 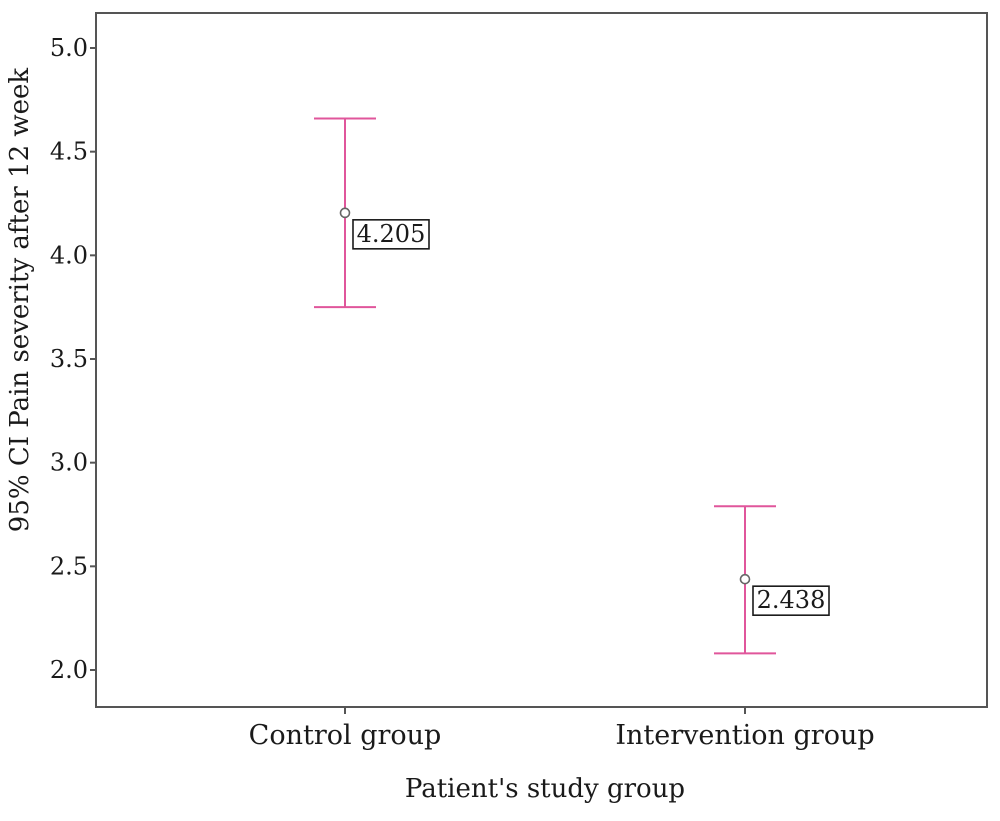 I want to click on y-tick-label: 2.0, so click(x=69, y=670).